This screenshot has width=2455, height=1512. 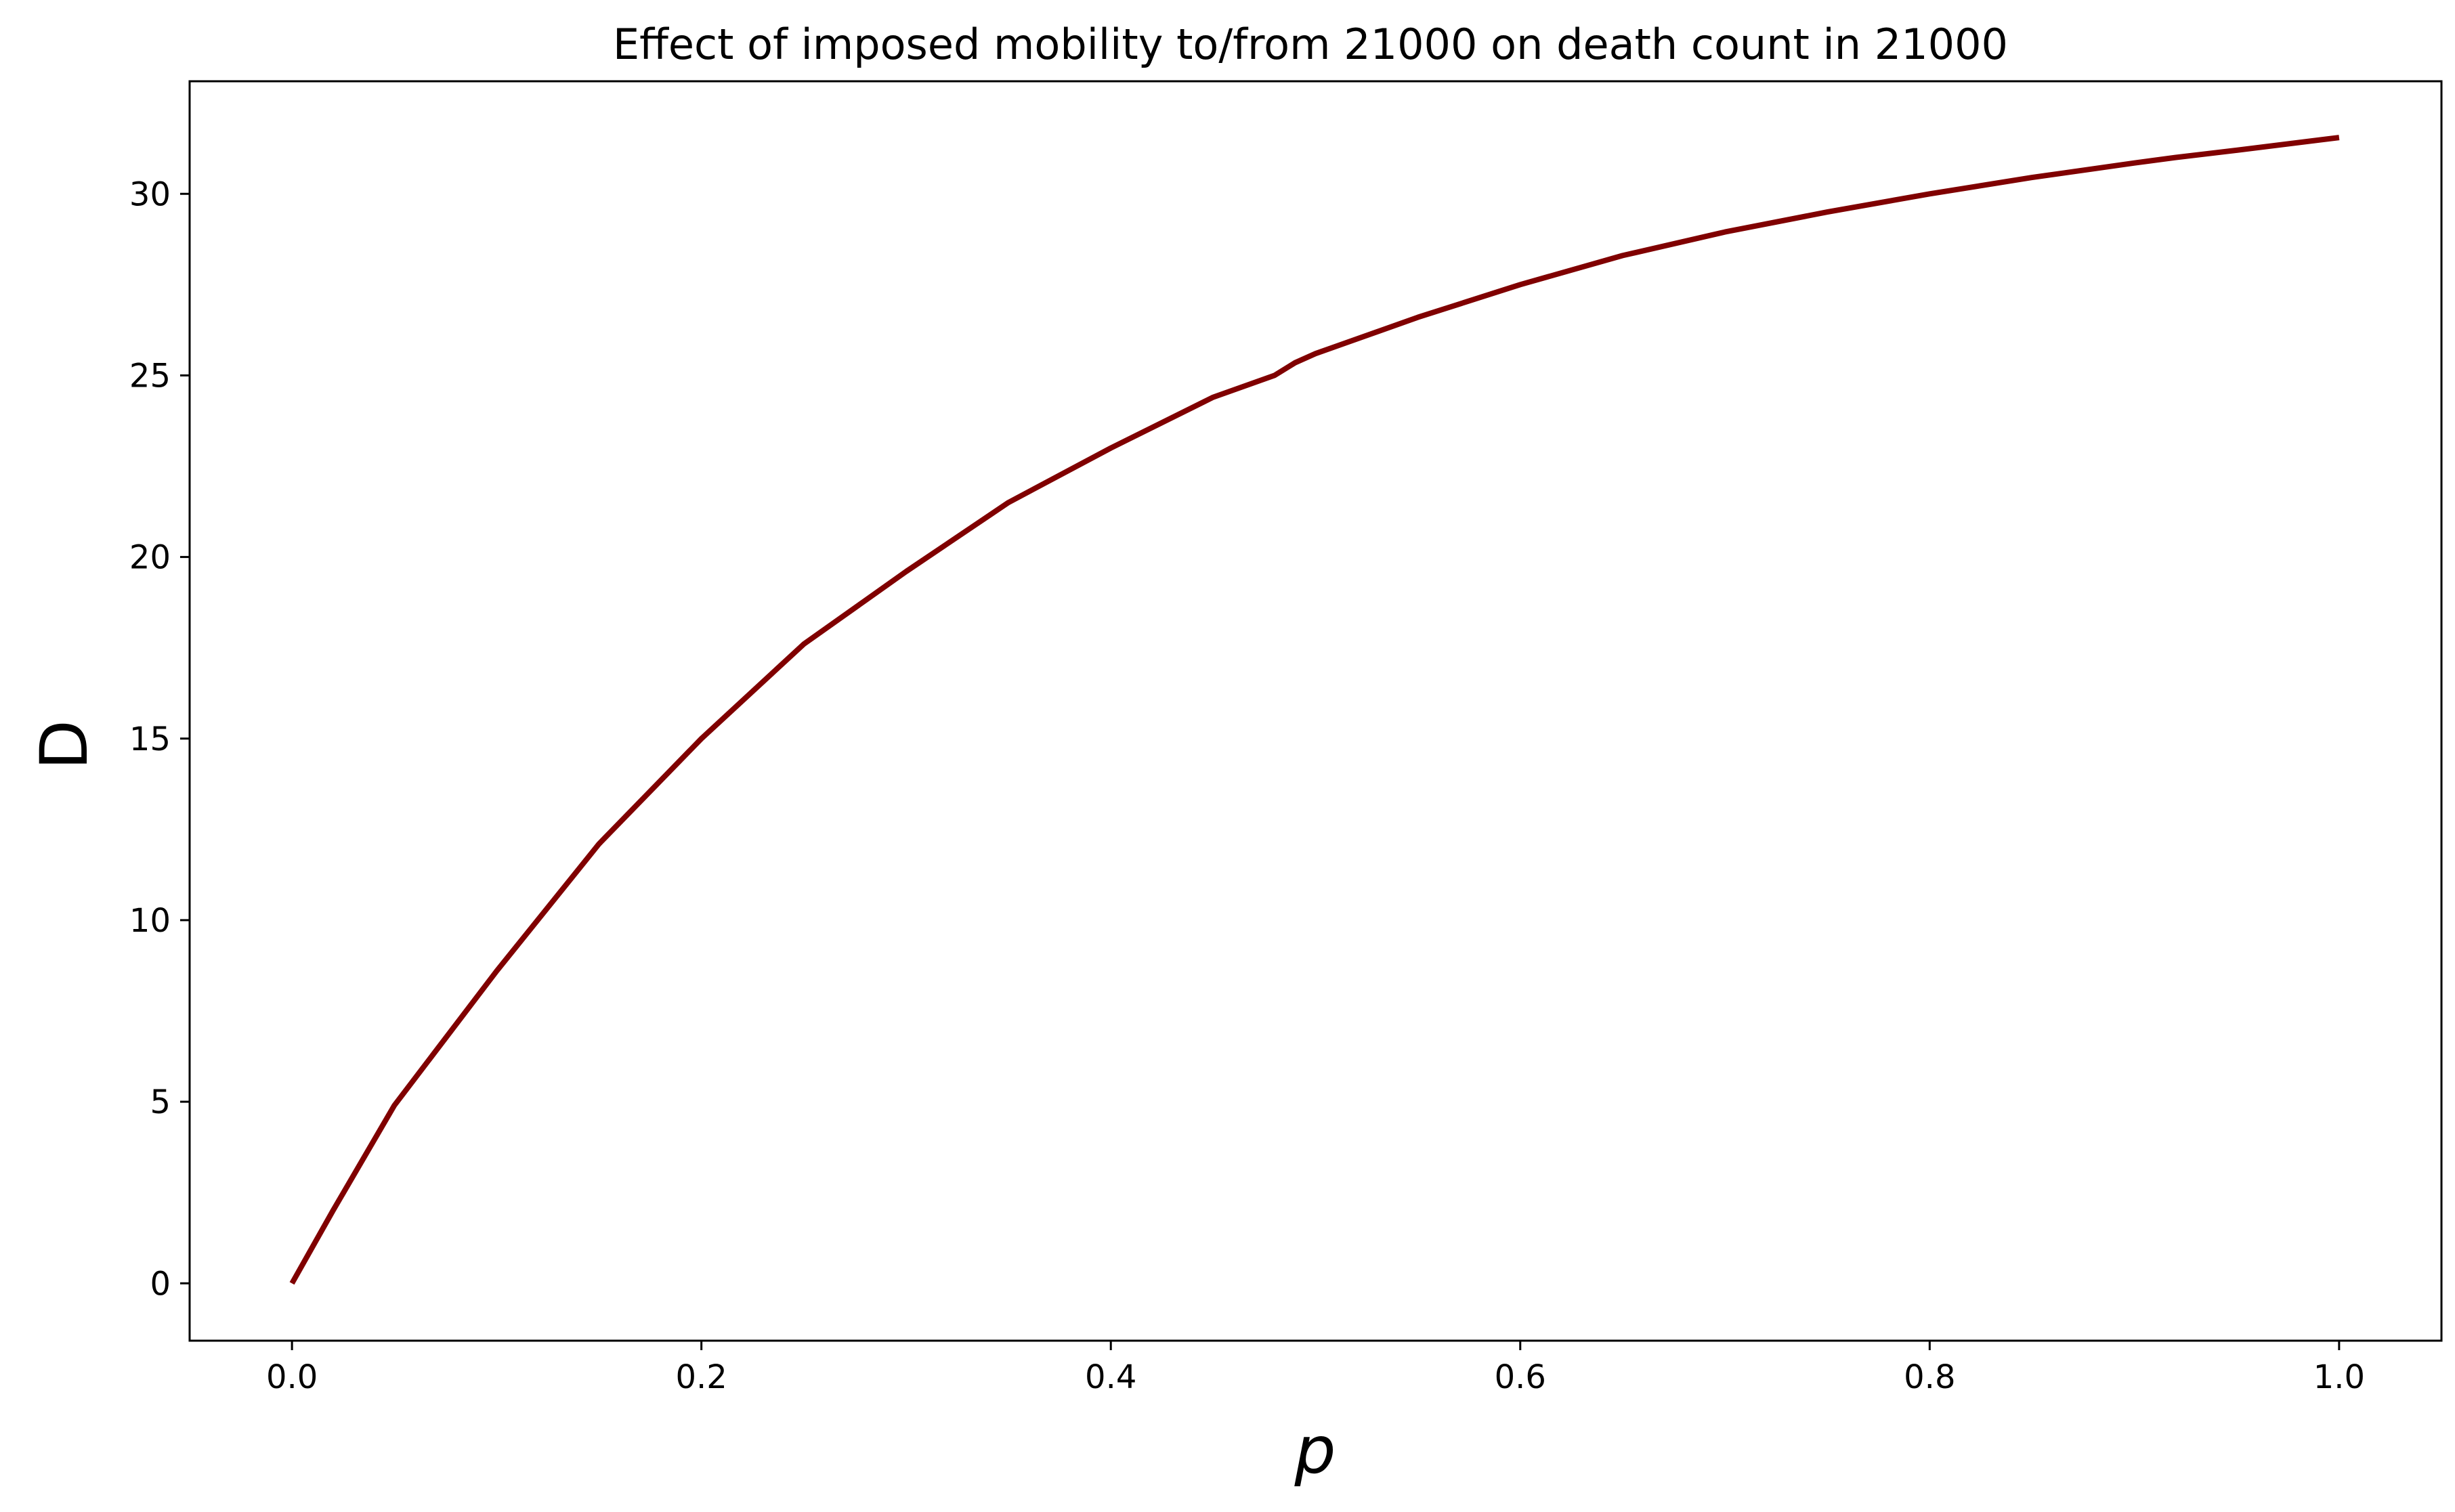 What do you see at coordinates (1315, 1450) in the screenshot?
I see `x-axis-label: p` at bounding box center [1315, 1450].